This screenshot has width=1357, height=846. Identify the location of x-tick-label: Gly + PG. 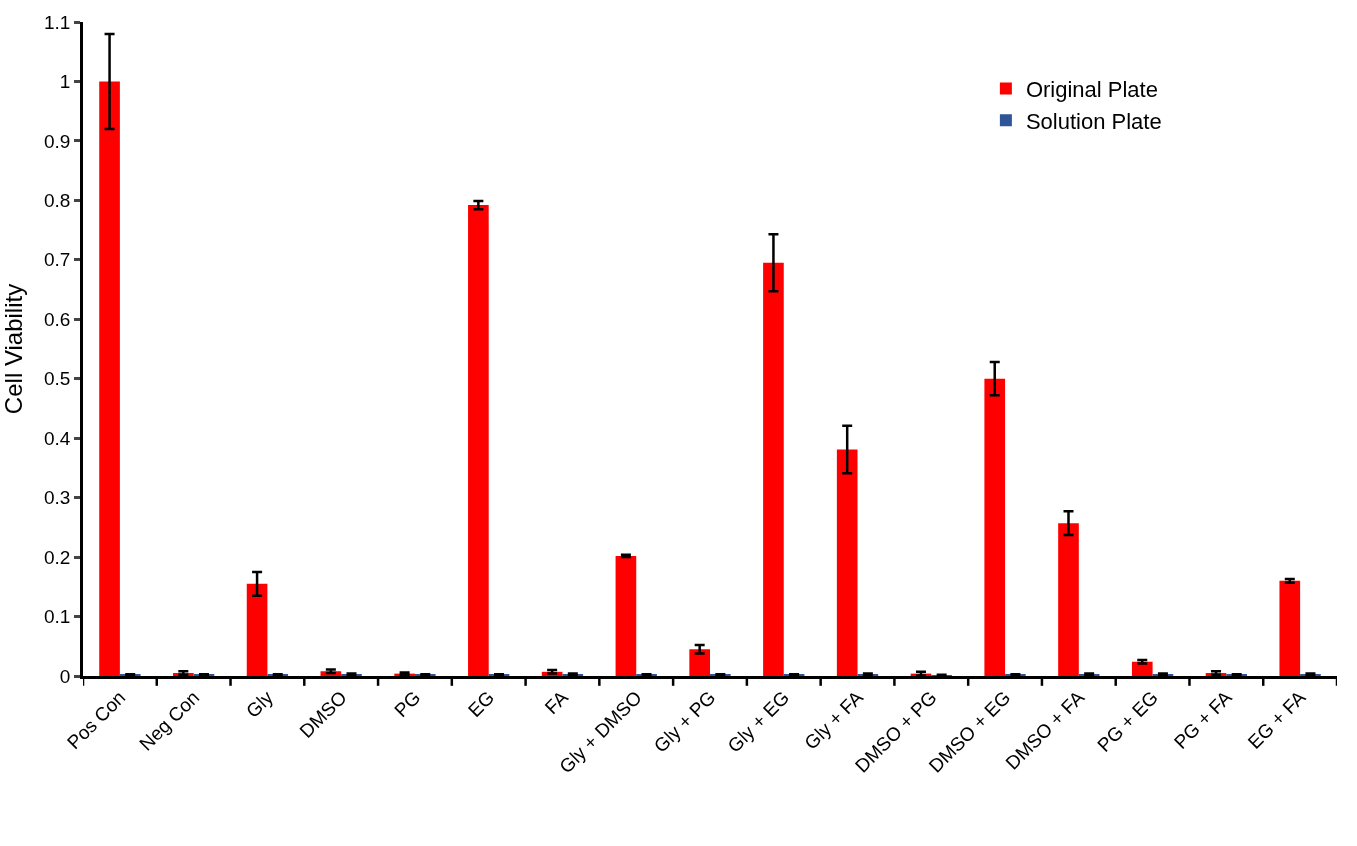
(684, 721).